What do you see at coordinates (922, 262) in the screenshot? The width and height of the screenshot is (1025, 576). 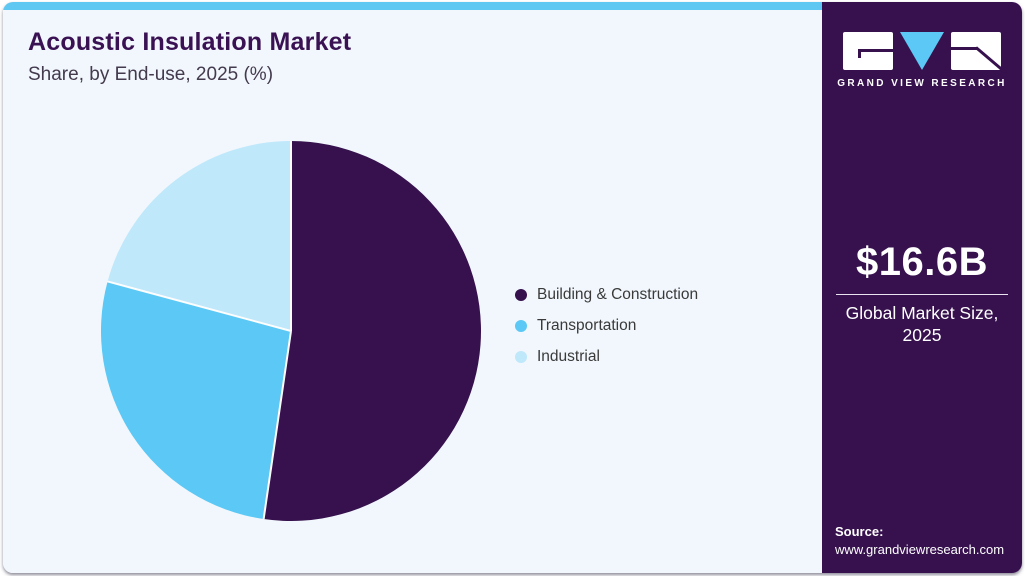 I see `market-size-value: $16.6B` at bounding box center [922, 262].